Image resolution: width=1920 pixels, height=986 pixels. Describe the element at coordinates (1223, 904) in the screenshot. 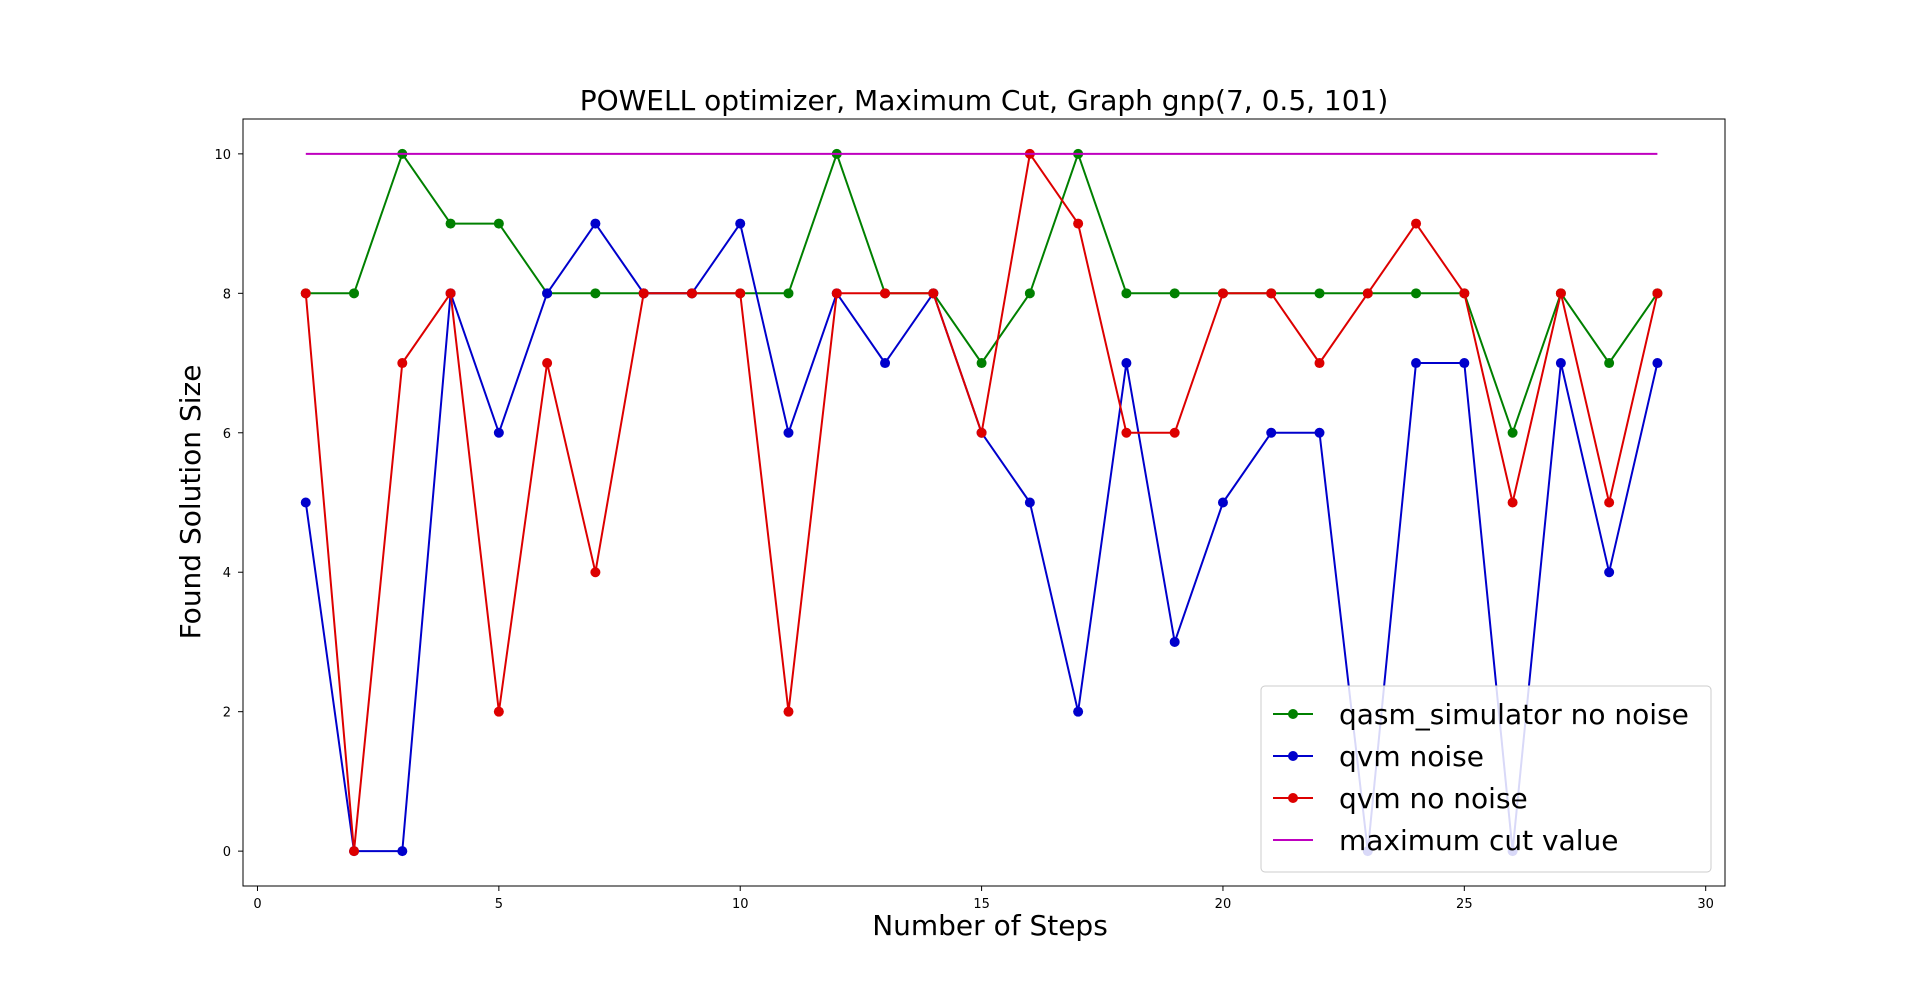

I see `x-tick-label: 20` at that location.